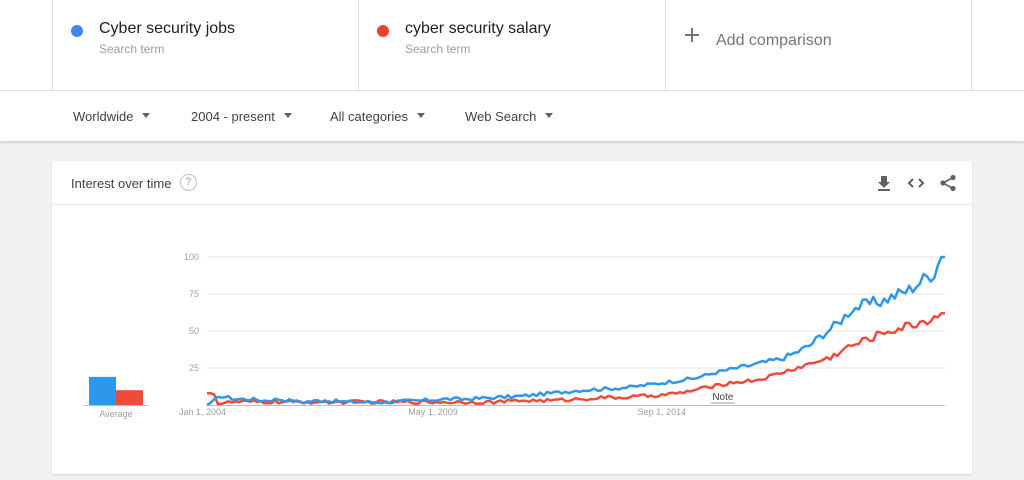 Image resolution: width=1024 pixels, height=480 pixels. Describe the element at coordinates (369, 116) in the screenshot. I see `category-label: All categories` at that location.